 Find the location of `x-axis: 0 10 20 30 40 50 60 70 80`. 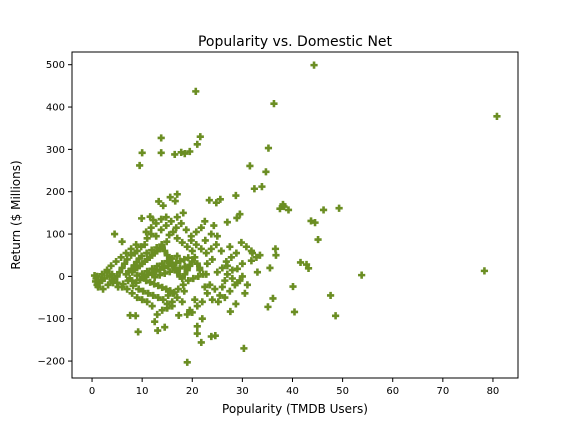

x-axis: 0 10 20 30 40 50 60 70 80 is located at coordinates (294, 387).